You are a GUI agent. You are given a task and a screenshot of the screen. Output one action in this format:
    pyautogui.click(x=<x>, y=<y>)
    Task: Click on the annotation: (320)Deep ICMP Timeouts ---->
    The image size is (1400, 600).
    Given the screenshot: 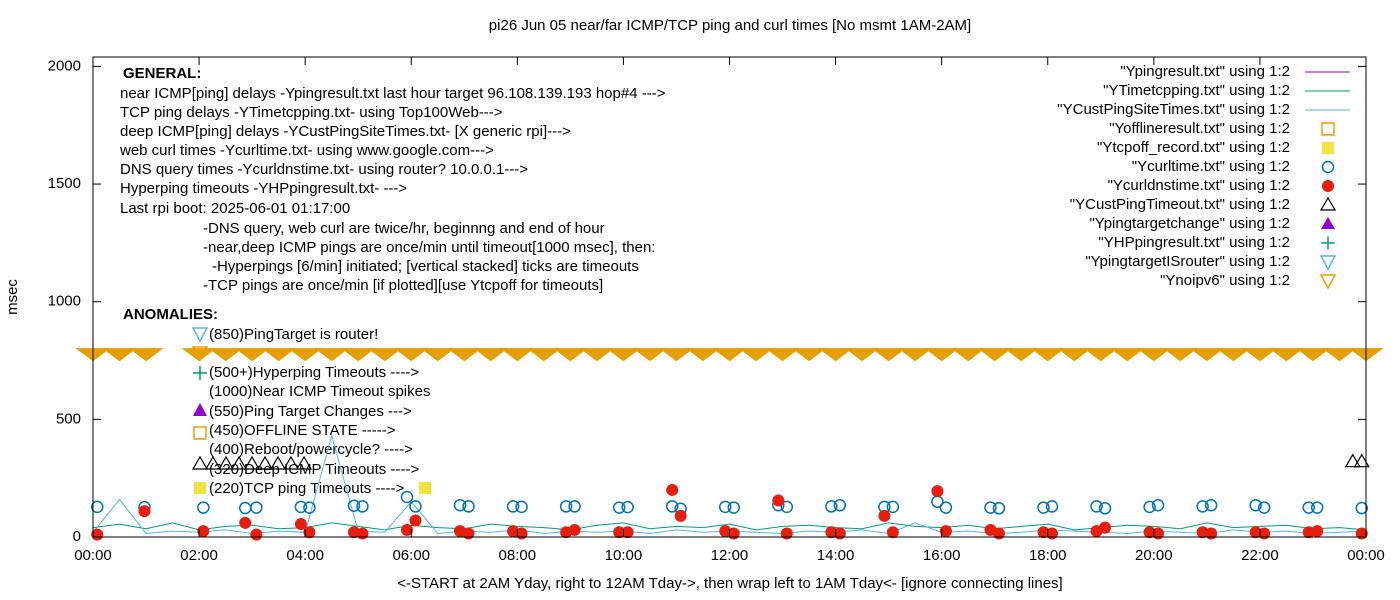 What is the action you would take?
    pyautogui.click(x=314, y=469)
    